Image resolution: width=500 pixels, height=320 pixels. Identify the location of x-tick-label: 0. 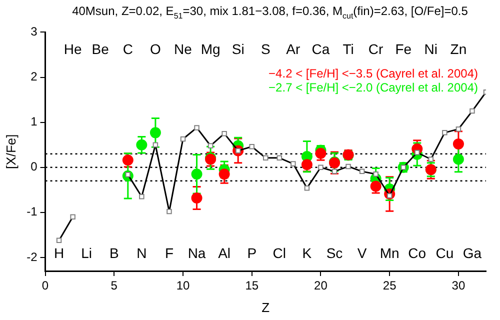
(45, 285).